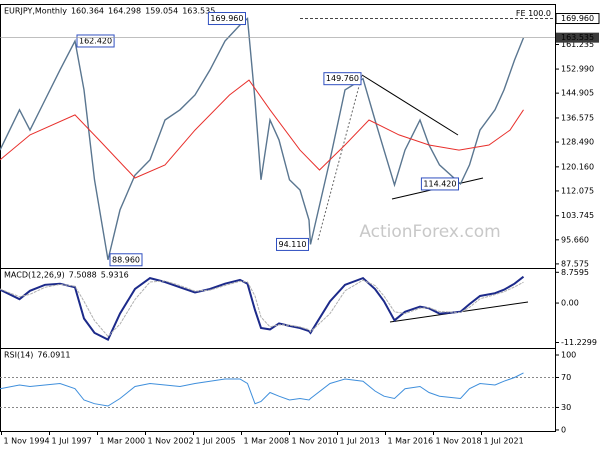 The height and width of the screenshot is (450, 600). Describe the element at coordinates (115, 275) in the screenshot. I see `reading: 5.9316` at that location.